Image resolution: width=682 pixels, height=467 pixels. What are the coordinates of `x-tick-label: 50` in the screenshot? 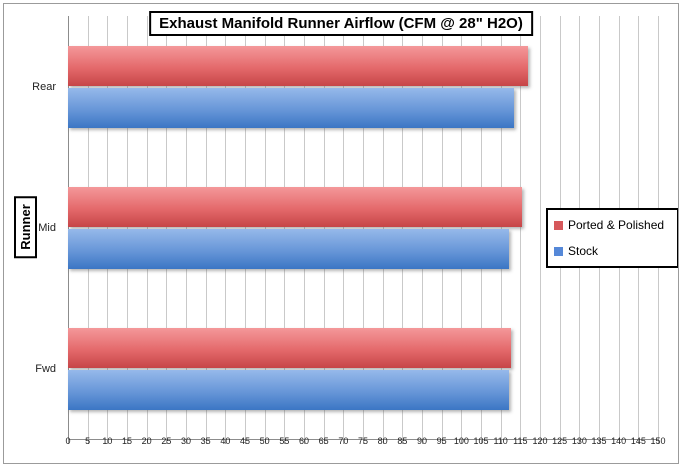 It's located at (264, 441).